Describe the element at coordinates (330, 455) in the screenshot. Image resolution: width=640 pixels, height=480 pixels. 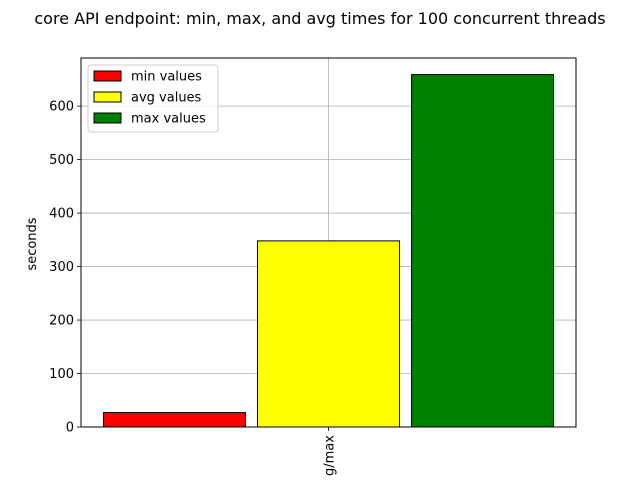
I see `x-tick-label: g/max` at that location.